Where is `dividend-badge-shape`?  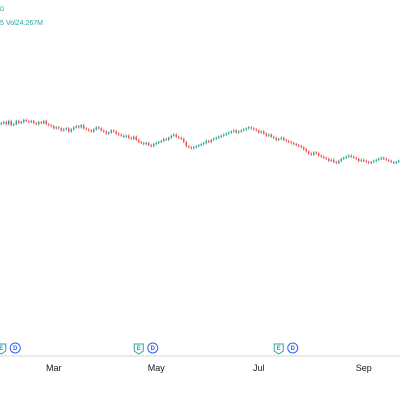 dividend-badge-shape is located at coordinates (15, 348).